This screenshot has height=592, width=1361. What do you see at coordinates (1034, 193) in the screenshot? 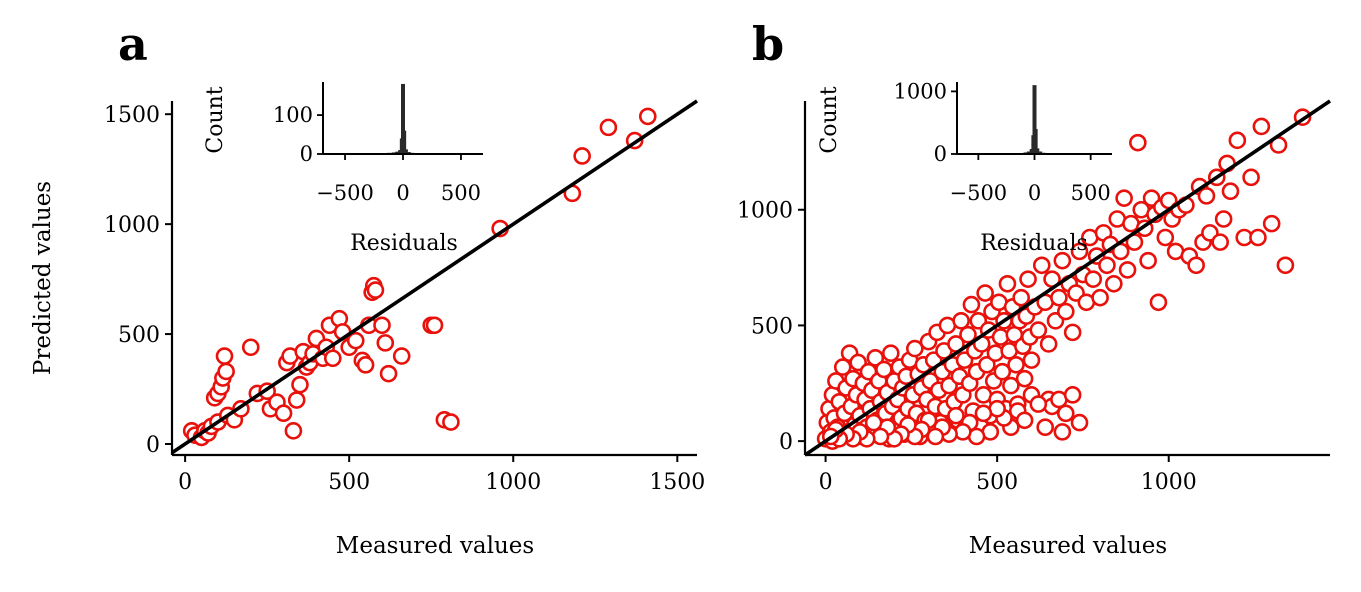
I see `panel-b-inset-x-tick-label: 0` at bounding box center [1034, 193].